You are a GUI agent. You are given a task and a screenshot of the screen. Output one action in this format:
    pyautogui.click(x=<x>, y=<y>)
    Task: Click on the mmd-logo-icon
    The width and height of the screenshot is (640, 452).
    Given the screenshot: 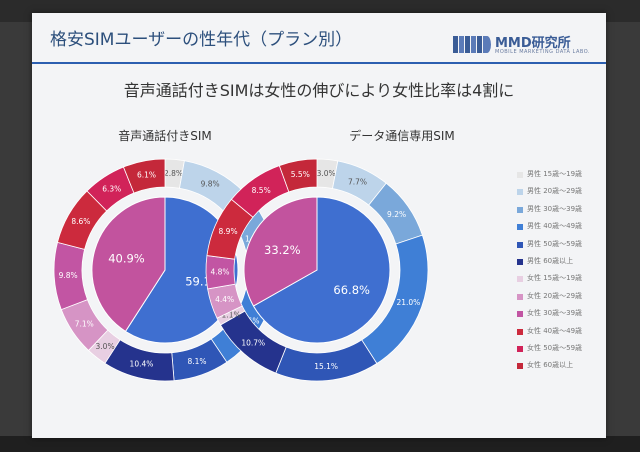 What is the action you would take?
    pyautogui.click(x=472, y=44)
    